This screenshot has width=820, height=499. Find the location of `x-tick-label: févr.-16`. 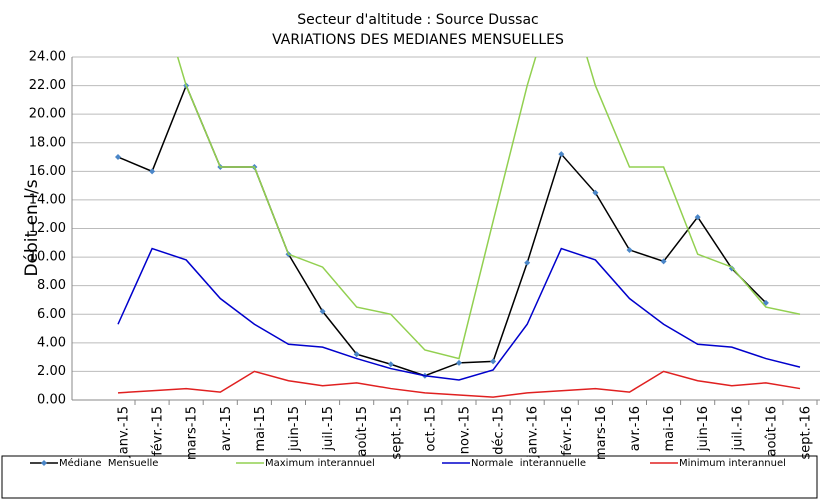

x-tick-label: févr.-16 is located at coordinates (567, 431).